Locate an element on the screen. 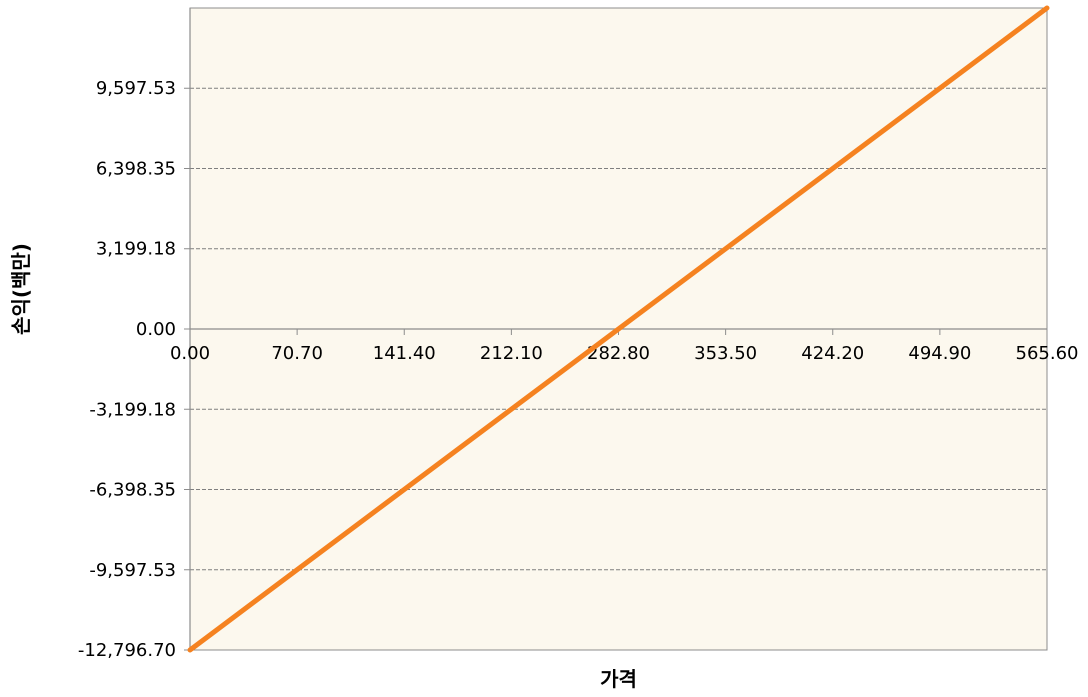  x-tick-label: 70.70 is located at coordinates (297, 353).